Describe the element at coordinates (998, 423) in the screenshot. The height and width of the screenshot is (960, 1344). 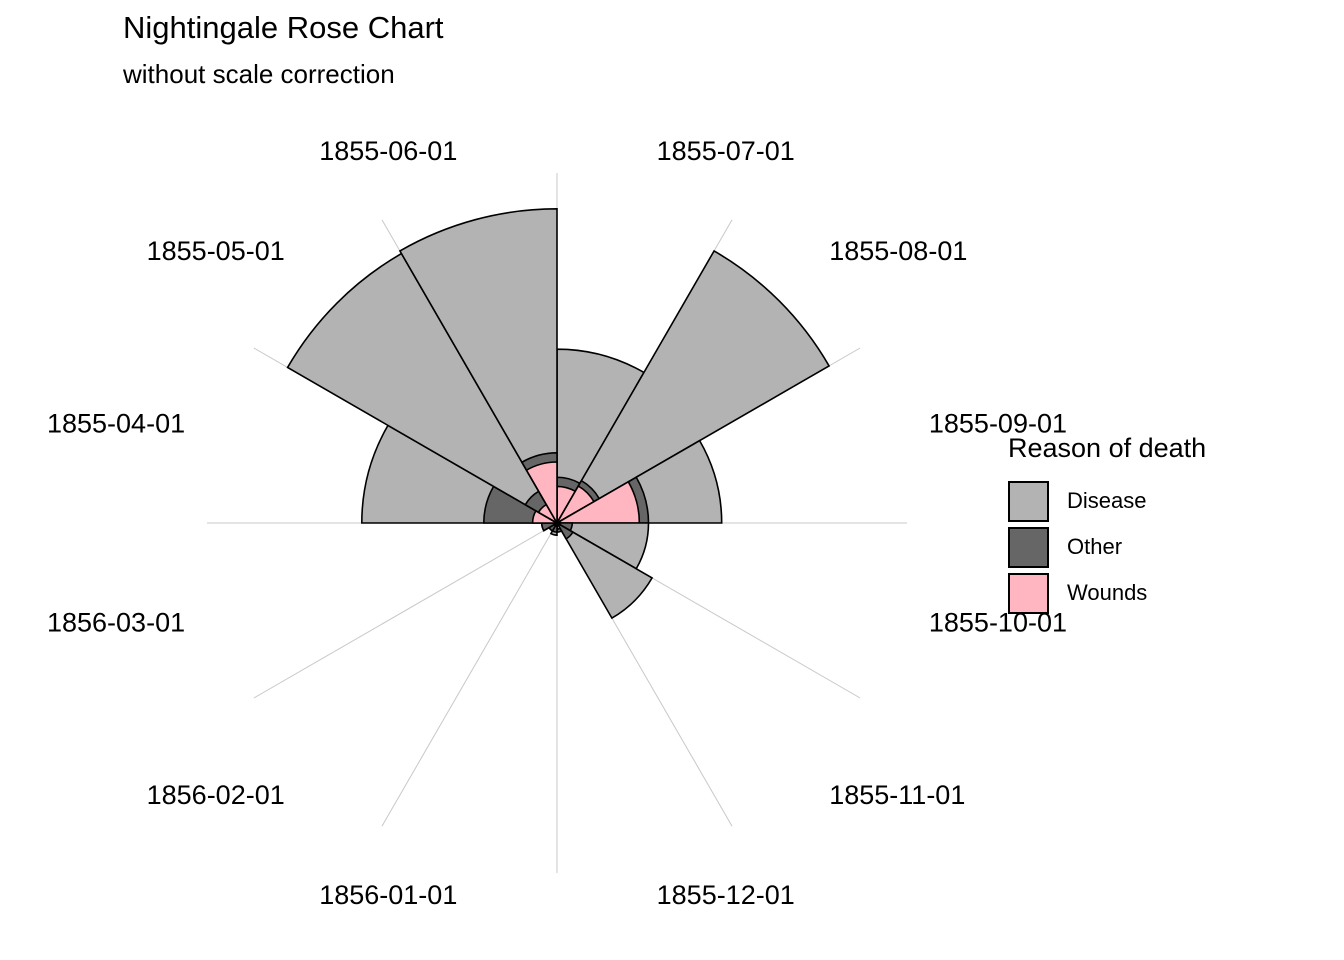
I see `category-label: 1855-09-01` at that location.